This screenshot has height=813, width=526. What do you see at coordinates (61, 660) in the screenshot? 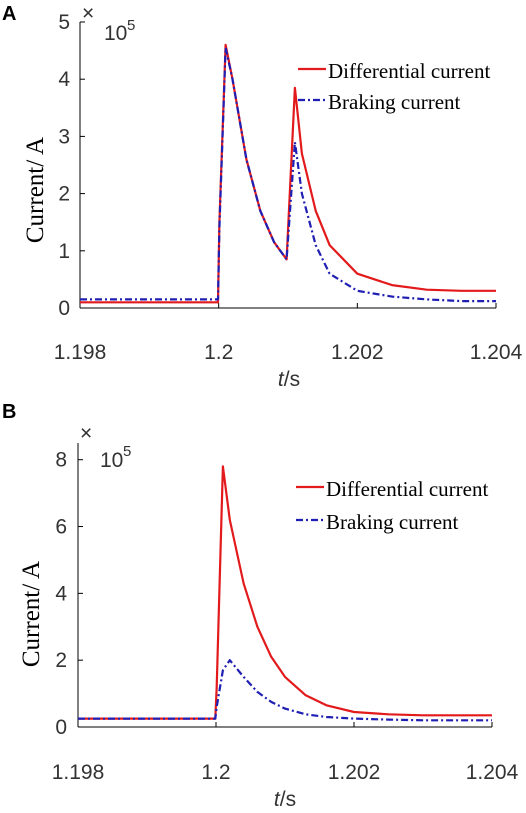
I see `y-tick-label-b: 2` at bounding box center [61, 660].